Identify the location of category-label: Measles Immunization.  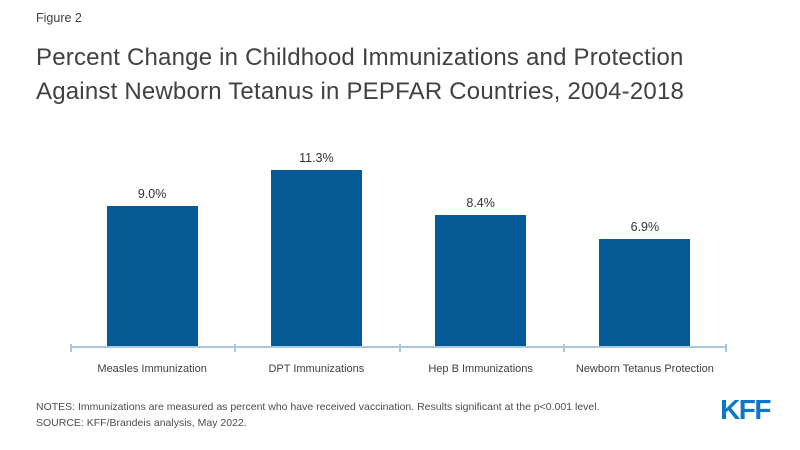
(152, 369).